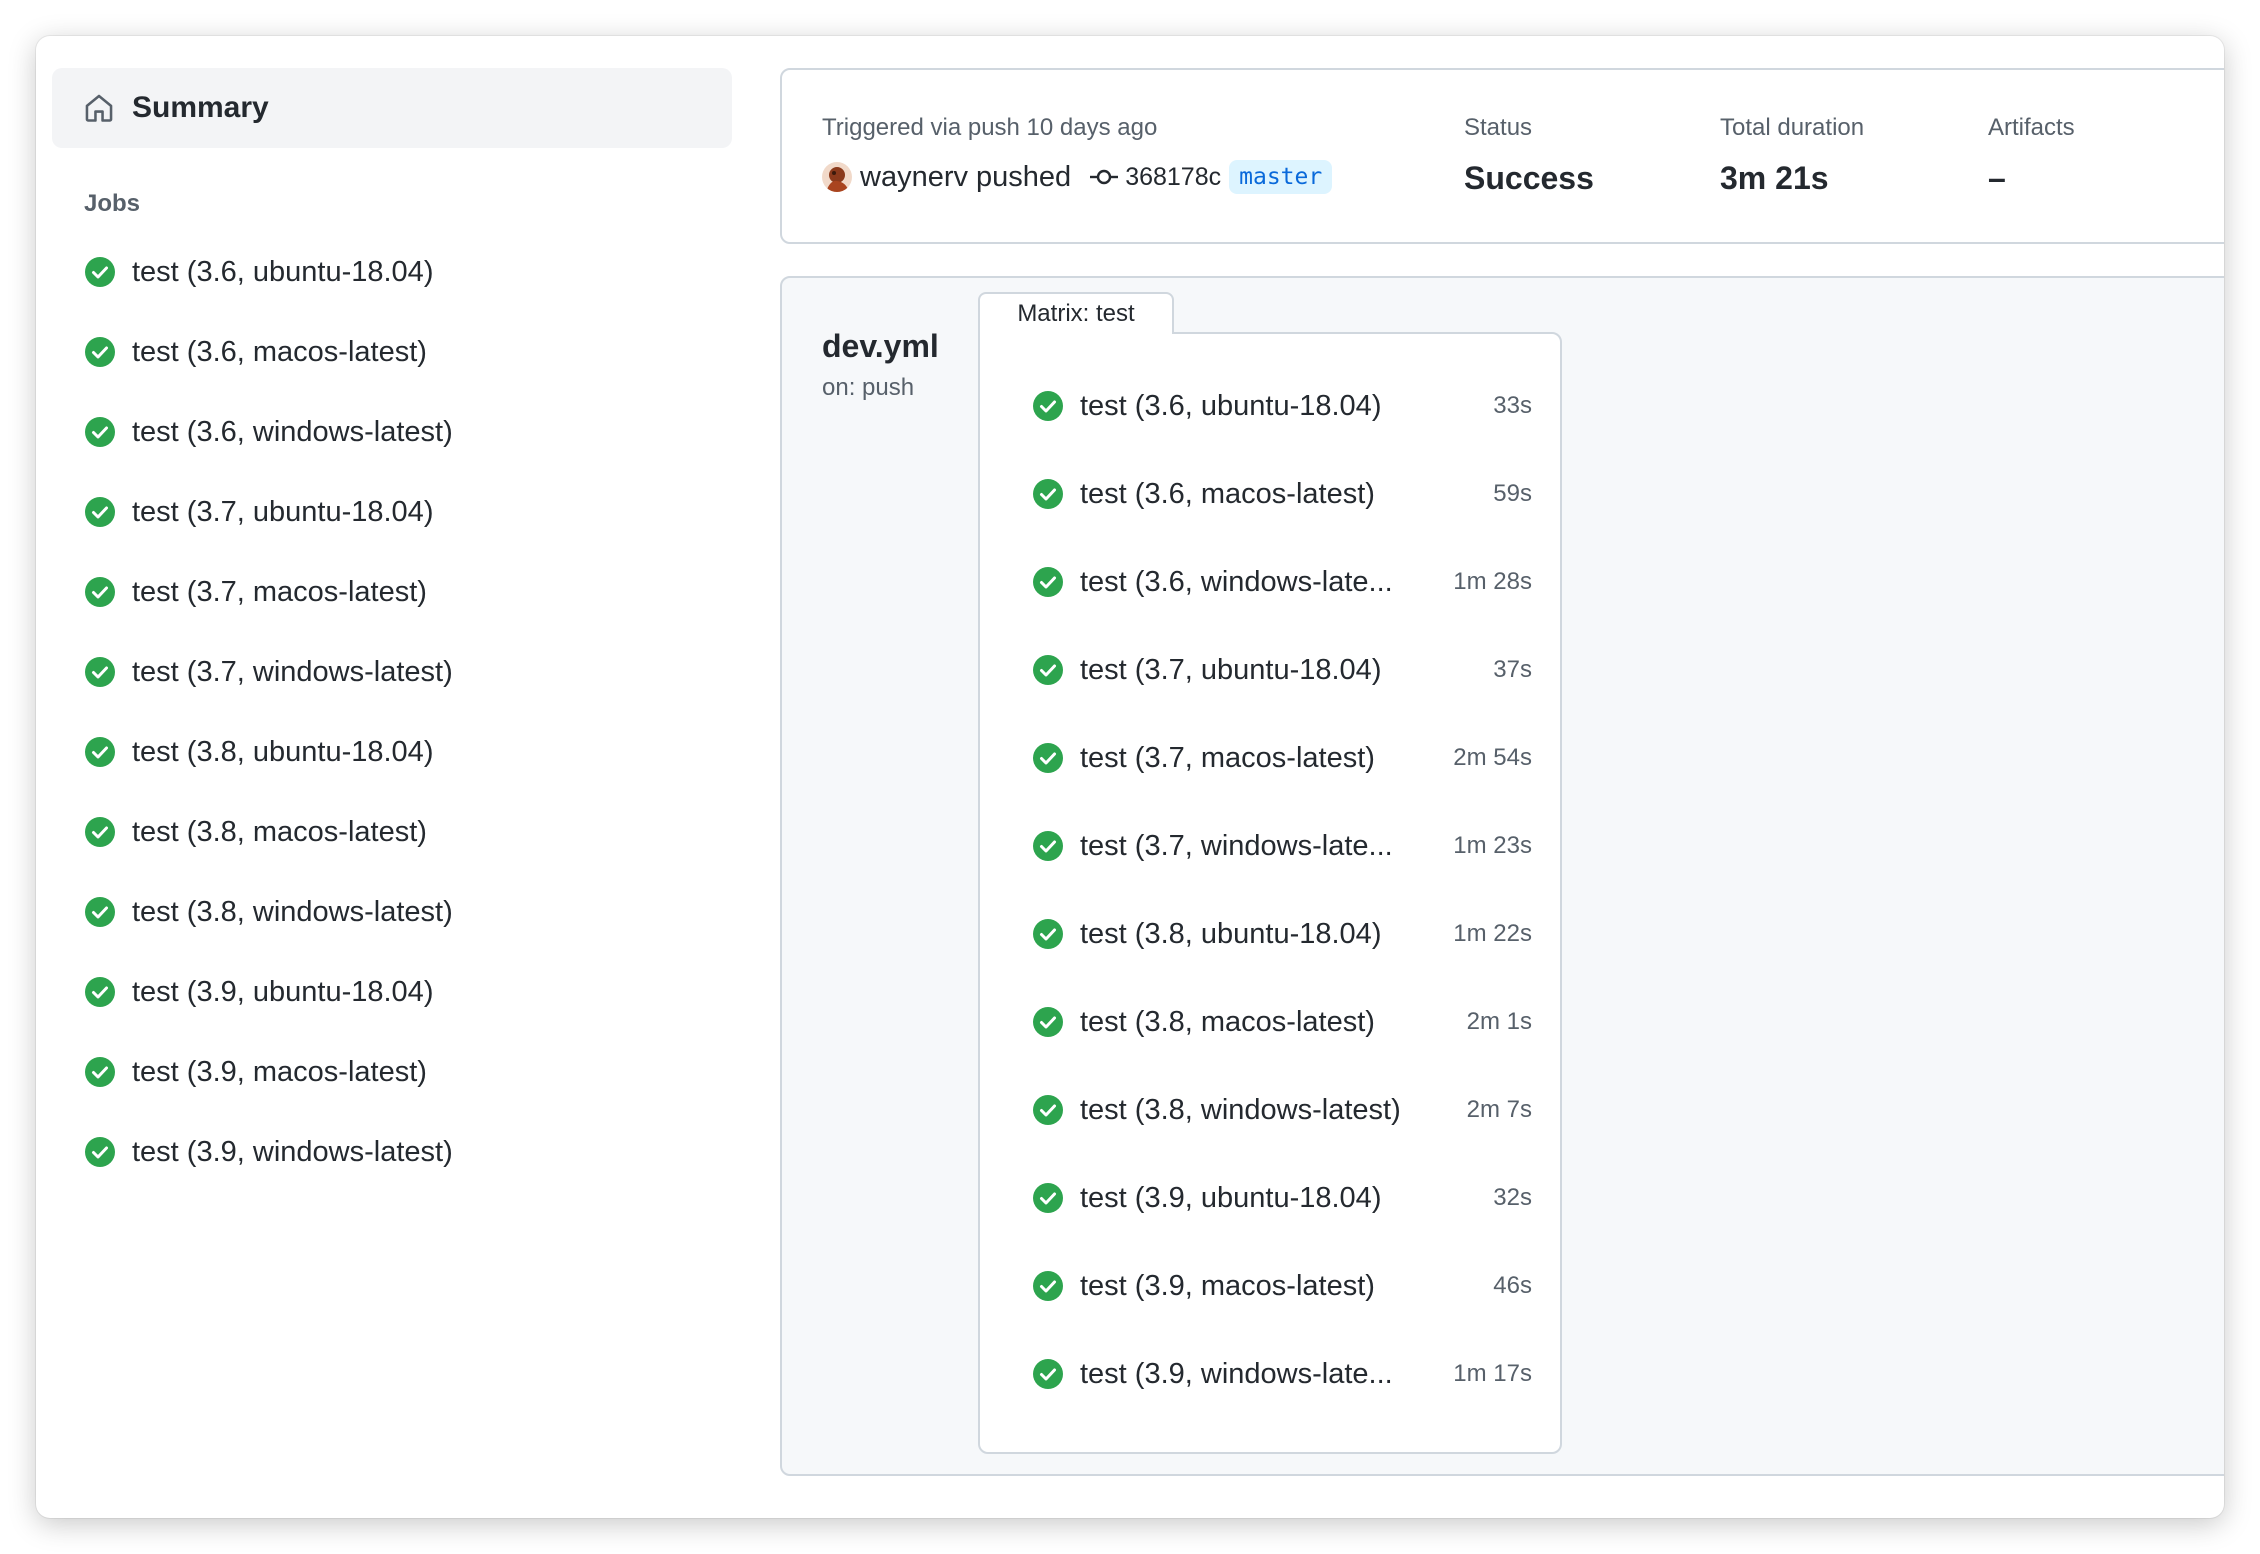 This screenshot has height=1554, width=2260. I want to click on sidebar-job-item: test (3.7, ubuntu-18.04), so click(392, 512).